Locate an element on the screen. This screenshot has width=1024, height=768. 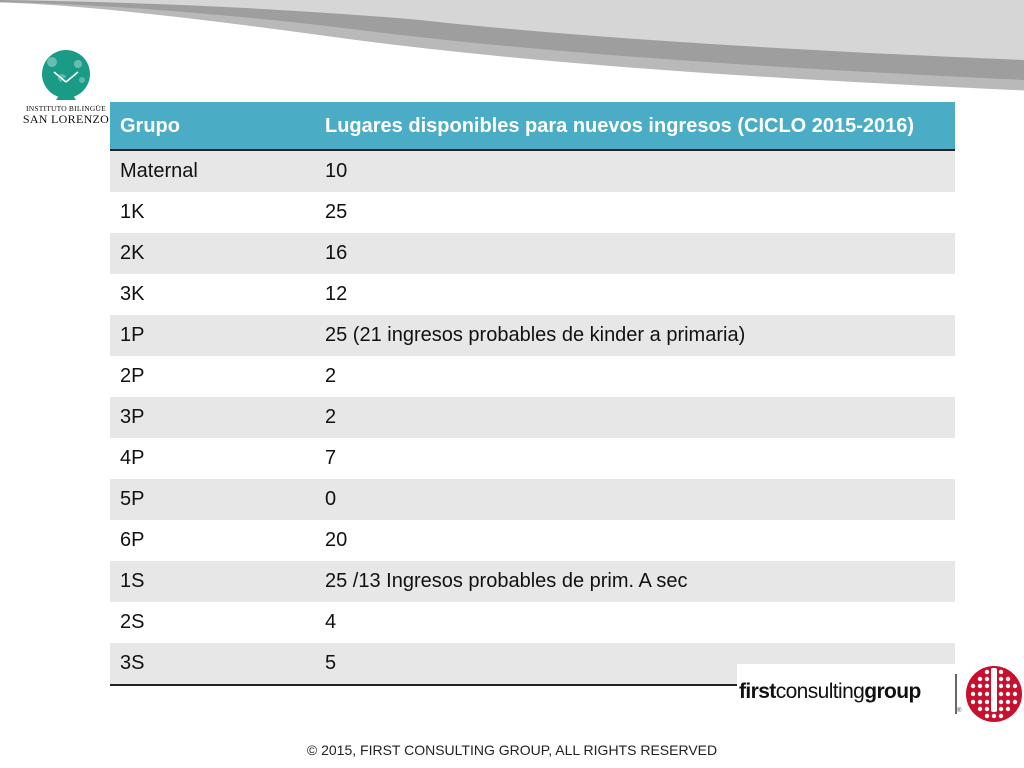
cell-grupo: 5P is located at coordinates (212, 499).